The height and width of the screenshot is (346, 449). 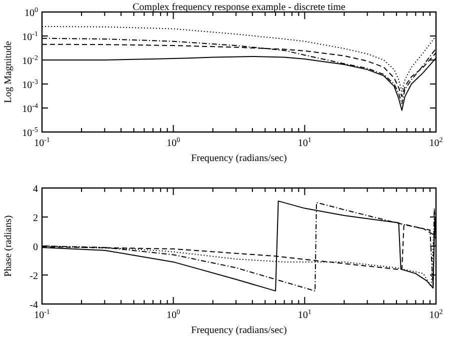 I want to click on y-tick-label: -4, so click(x=34, y=305).